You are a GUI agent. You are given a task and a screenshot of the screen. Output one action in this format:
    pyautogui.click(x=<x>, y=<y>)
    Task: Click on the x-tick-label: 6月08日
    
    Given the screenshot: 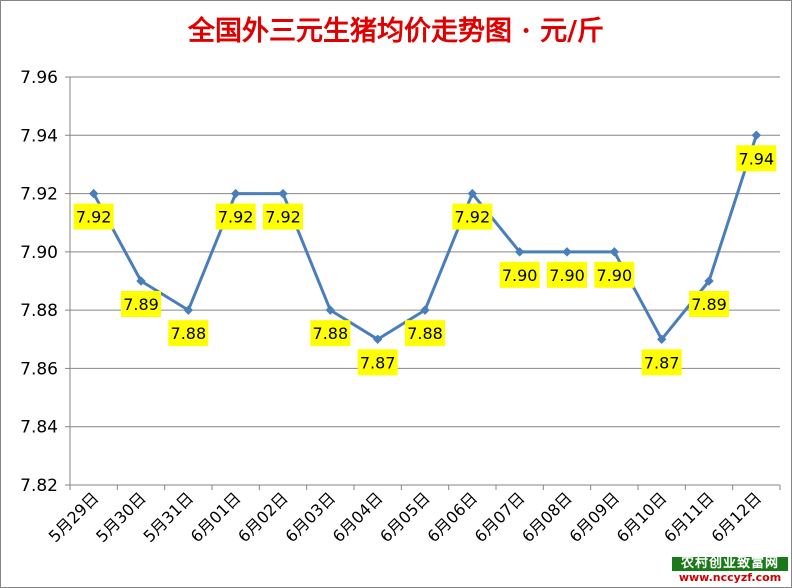 What is the action you would take?
    pyautogui.click(x=547, y=517)
    